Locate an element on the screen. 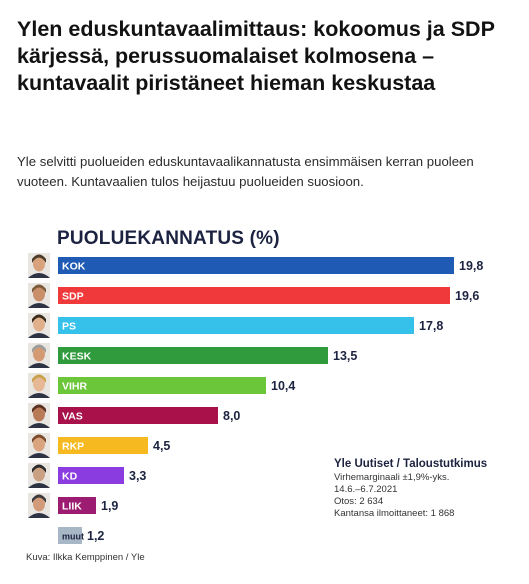 The width and height of the screenshot is (529, 584). bar-kd is located at coordinates (91, 475).